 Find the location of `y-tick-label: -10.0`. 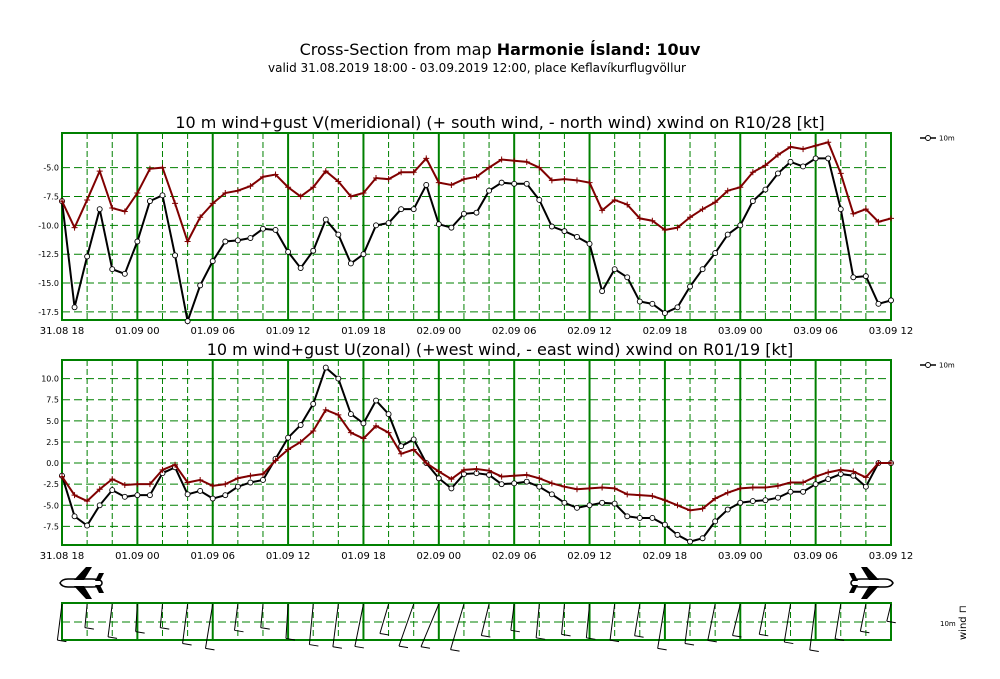

y-tick-label: -10.0 is located at coordinates (48, 225).